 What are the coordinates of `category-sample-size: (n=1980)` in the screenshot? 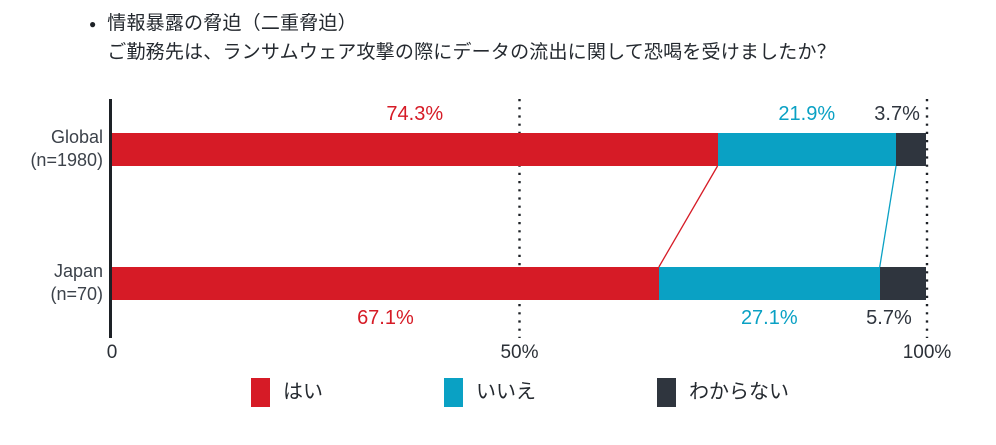 It's located at (66, 160).